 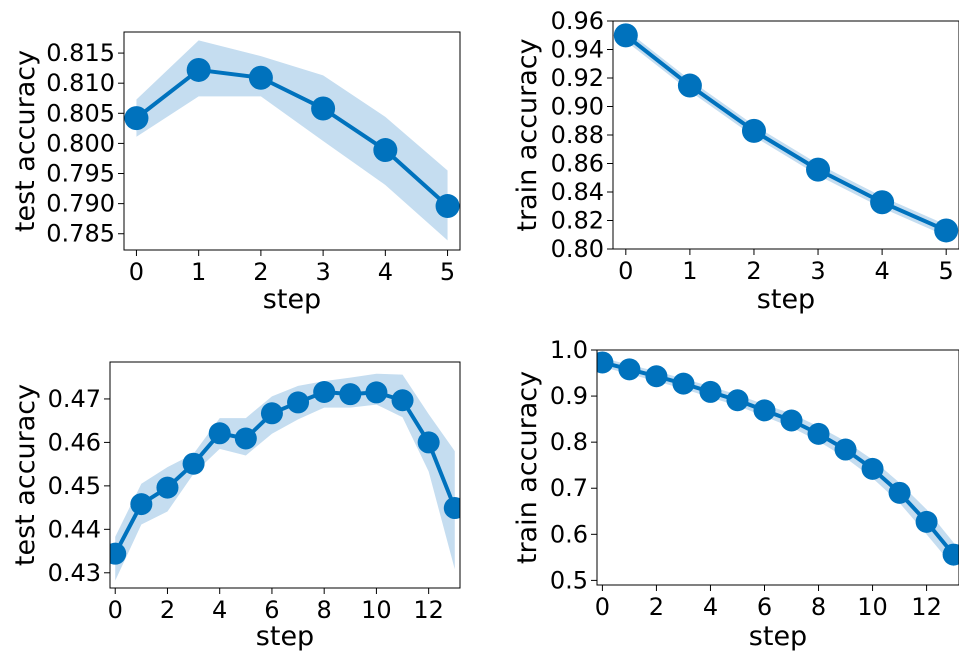 What do you see at coordinates (577, 50) in the screenshot?
I see `y-tick-label: 0.94` at bounding box center [577, 50].